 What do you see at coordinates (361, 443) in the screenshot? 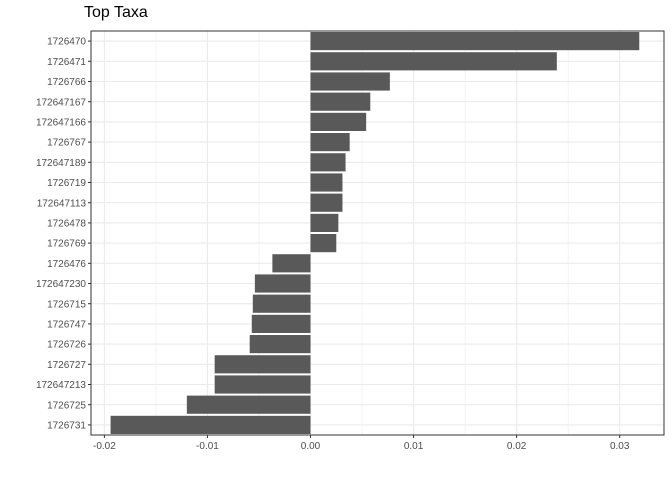
I see `x-axis: -0.02 -0.01 0.00 0.01 0.02 0.03` at bounding box center [361, 443].